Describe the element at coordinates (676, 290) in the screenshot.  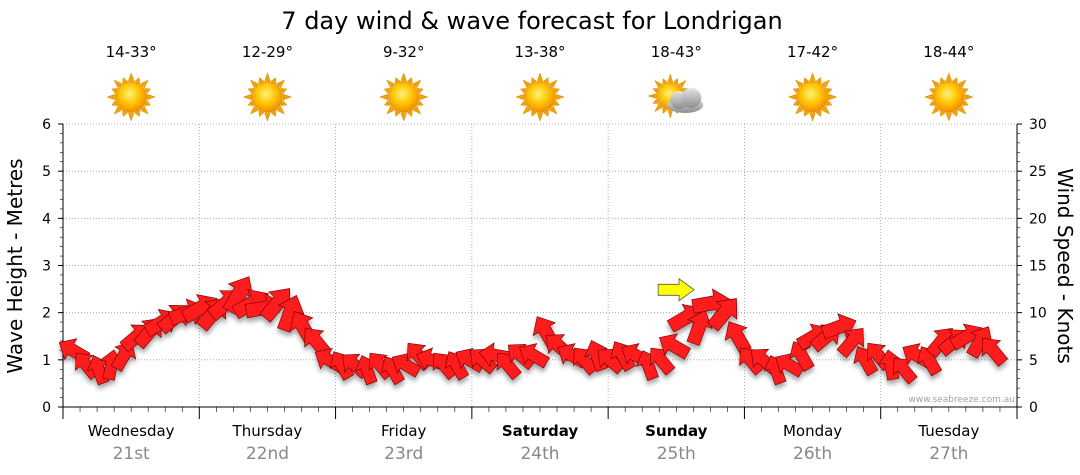
I see `current-wind-arrow` at that location.